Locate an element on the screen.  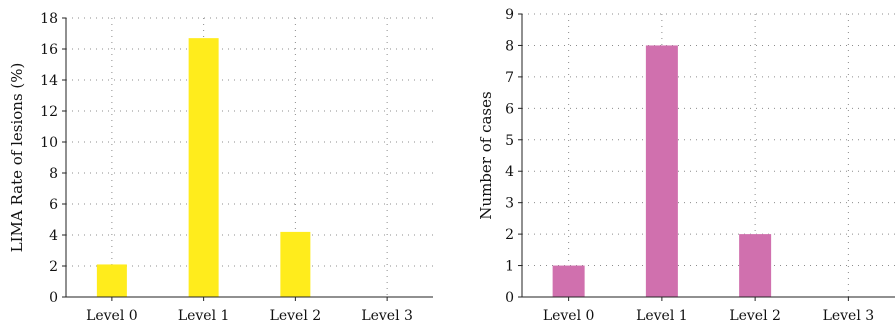
y-tick-label: 1 is located at coordinates (509, 267).